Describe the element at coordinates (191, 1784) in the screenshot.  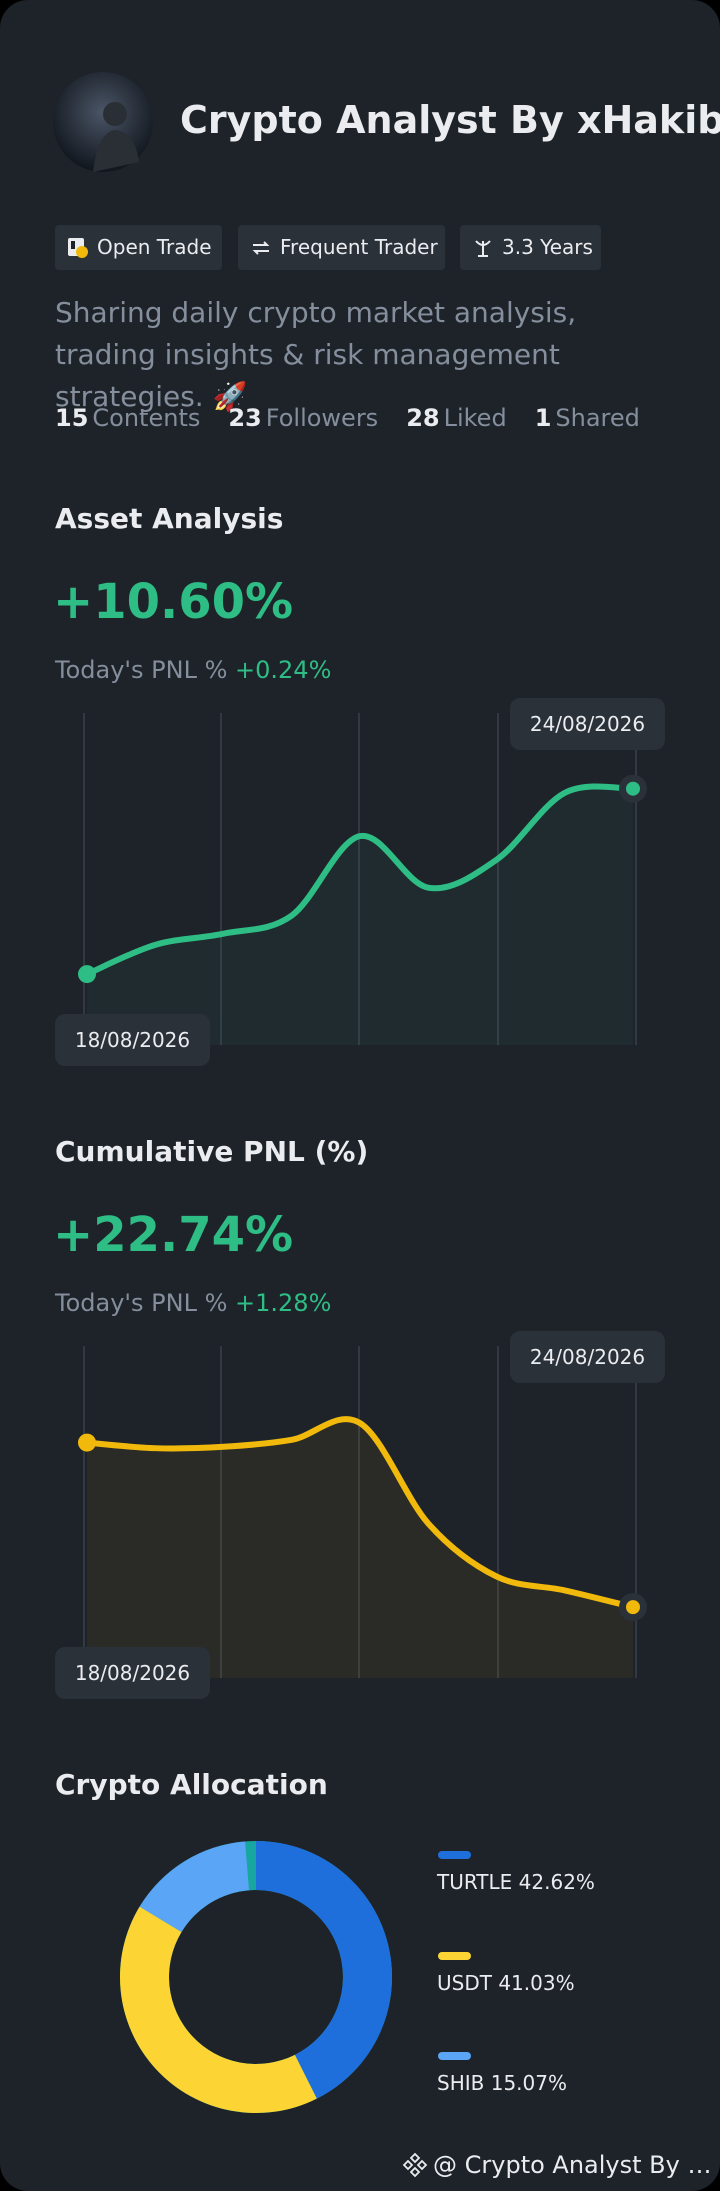
I see `section-title: Crypto Allocation` at that location.